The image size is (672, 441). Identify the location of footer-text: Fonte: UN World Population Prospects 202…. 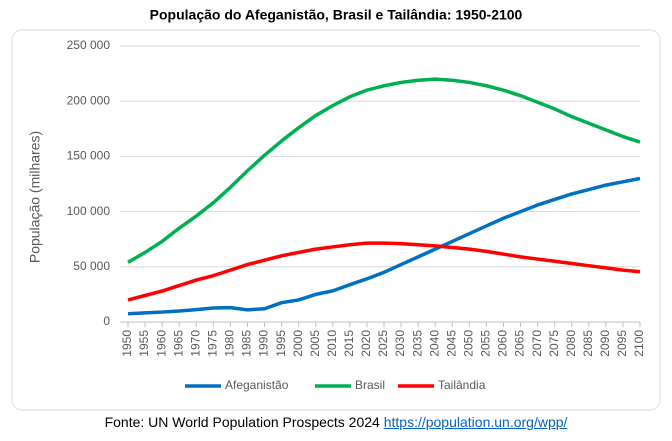
(242, 422).